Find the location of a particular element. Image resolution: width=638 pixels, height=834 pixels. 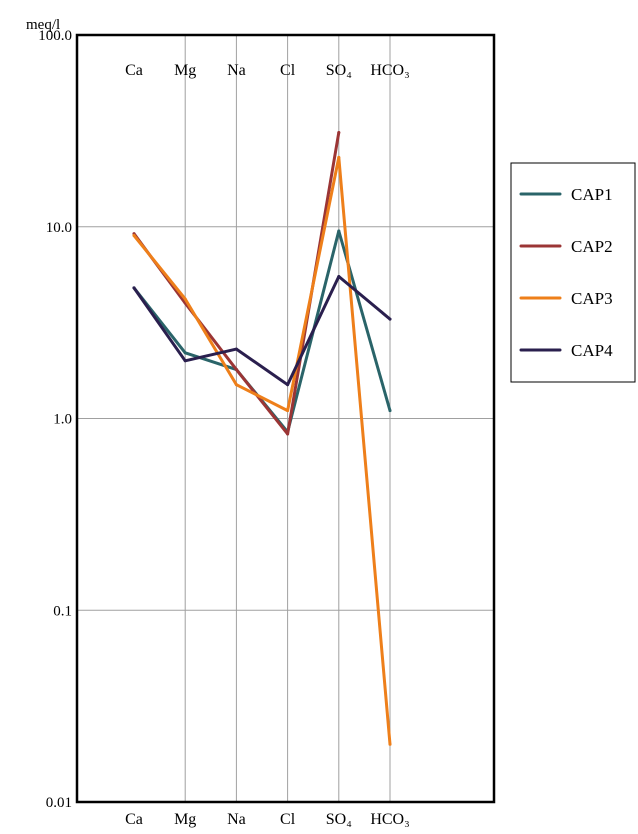

x-tick-label-bottom: Mg is located at coordinates (185, 819).